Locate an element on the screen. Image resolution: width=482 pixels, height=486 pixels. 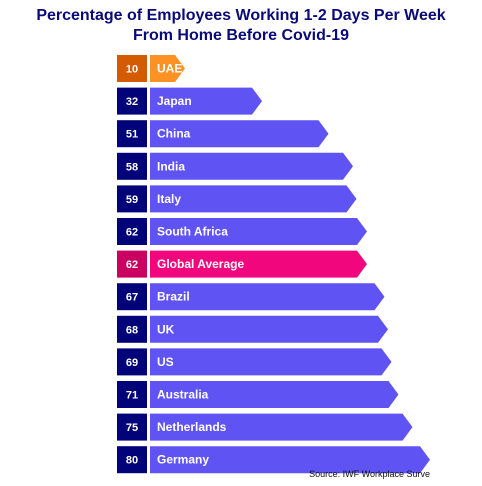
bar-row-global-average: 62 Global Average is located at coordinates (242, 264).